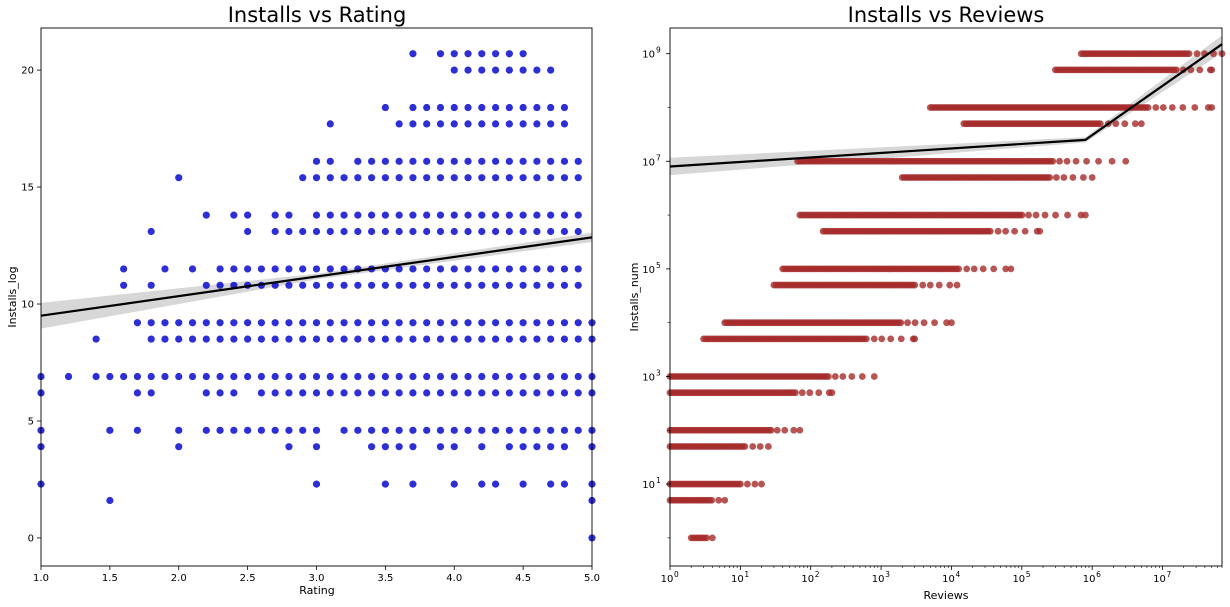 The height and width of the screenshot is (607, 1230). I want to click on y-tick-label: 20, so click(27, 71).